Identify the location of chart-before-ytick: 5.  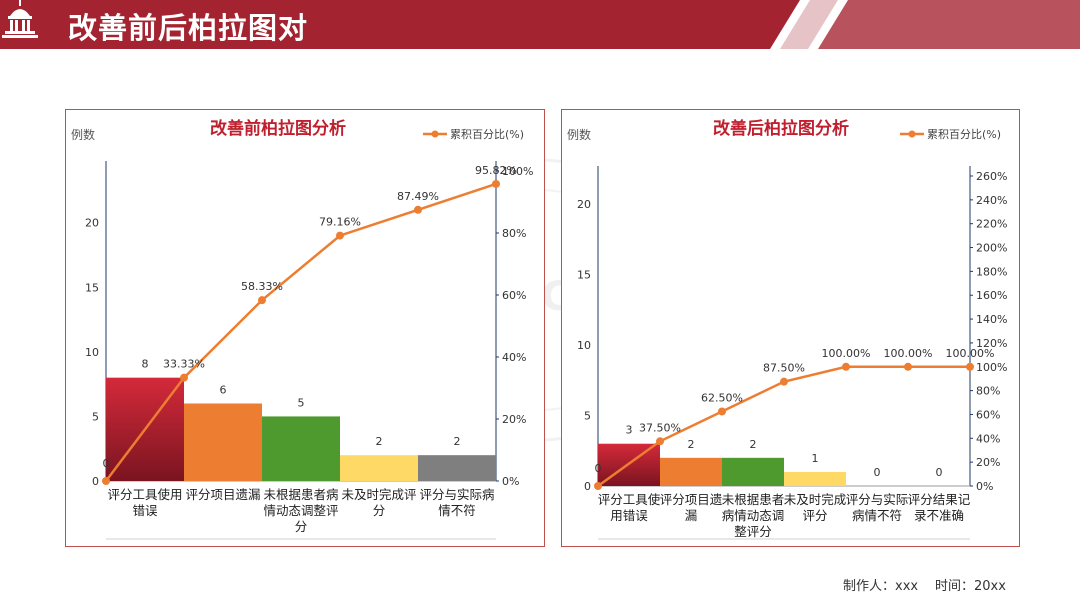
(95, 416).